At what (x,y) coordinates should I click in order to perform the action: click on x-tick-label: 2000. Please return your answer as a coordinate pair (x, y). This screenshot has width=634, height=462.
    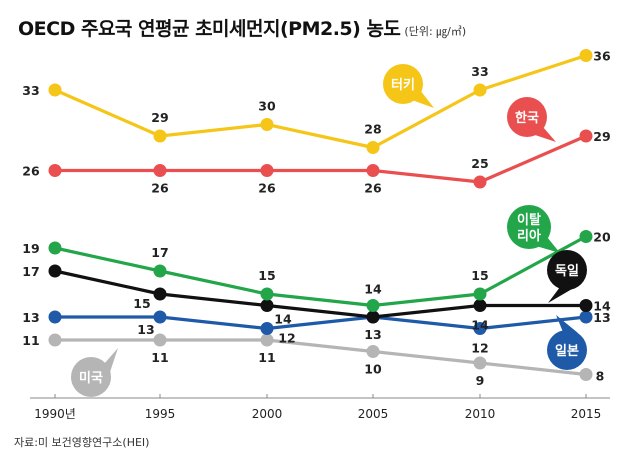
    Looking at the image, I should click on (267, 414).